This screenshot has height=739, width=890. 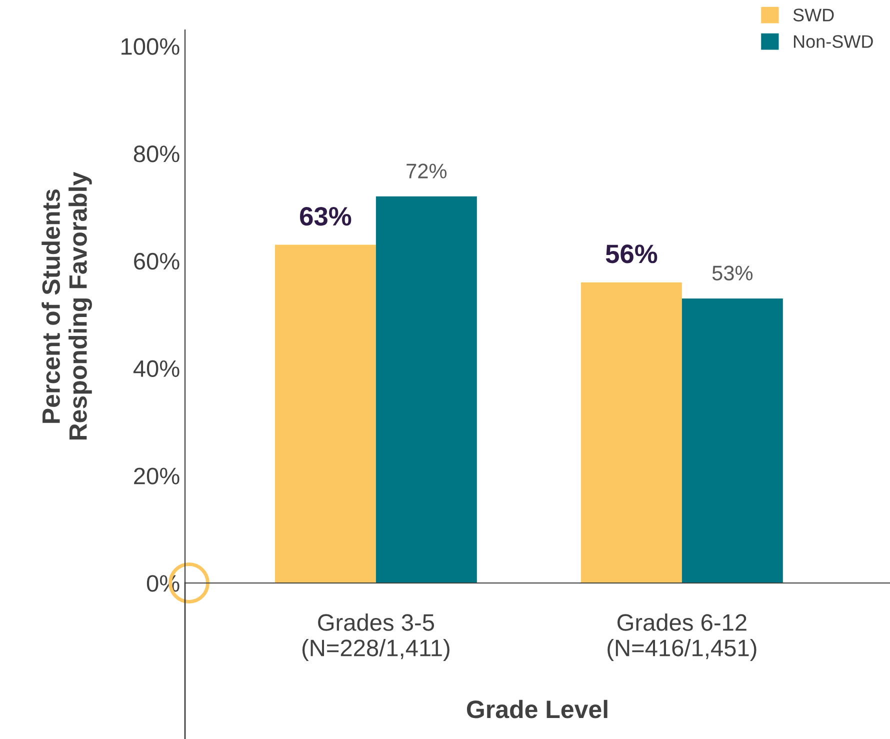 What do you see at coordinates (151, 46) in the screenshot?
I see `y-tick-label: 100%` at bounding box center [151, 46].